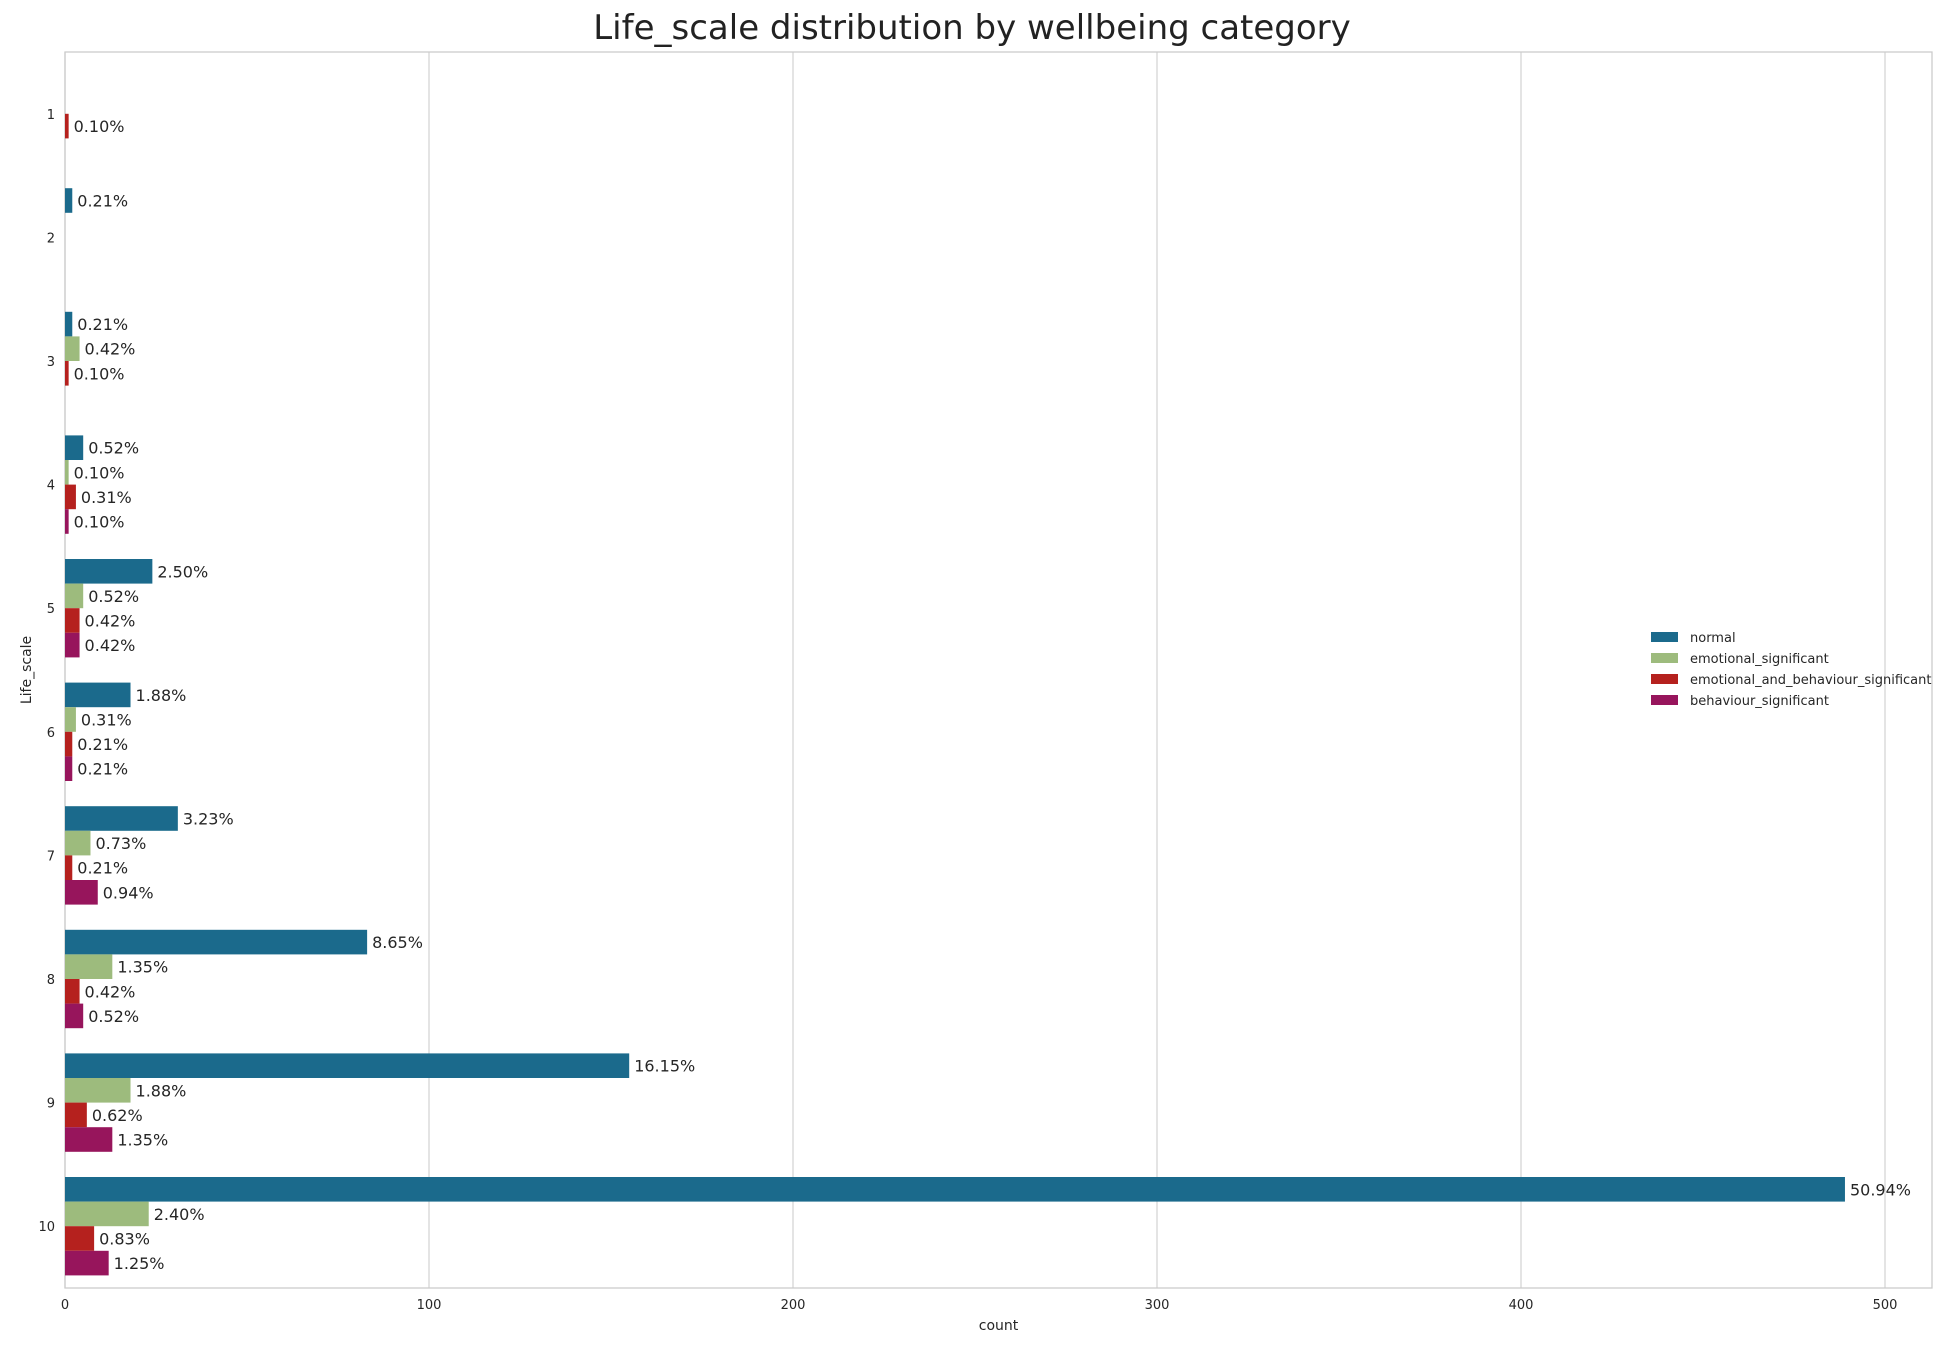 Image resolution: width=1944 pixels, height=1347 pixels. What do you see at coordinates (1759, 701) in the screenshot?
I see `legend-label: behaviour_significant` at bounding box center [1759, 701].